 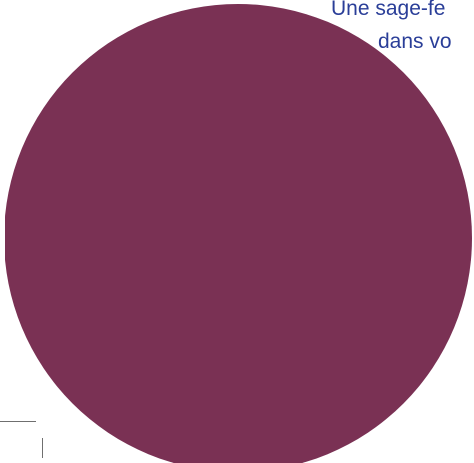 I want to click on left-edge-mask, so click(x=2, y=231).